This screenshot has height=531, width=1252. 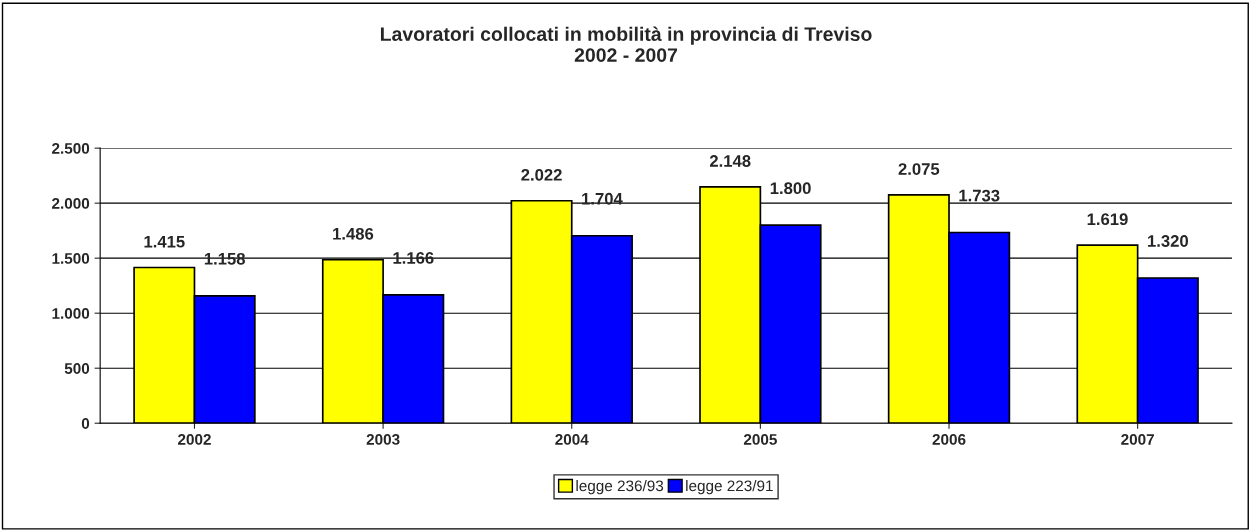 What do you see at coordinates (85, 423) in the screenshot?
I see `y-tick-label: 0` at bounding box center [85, 423].